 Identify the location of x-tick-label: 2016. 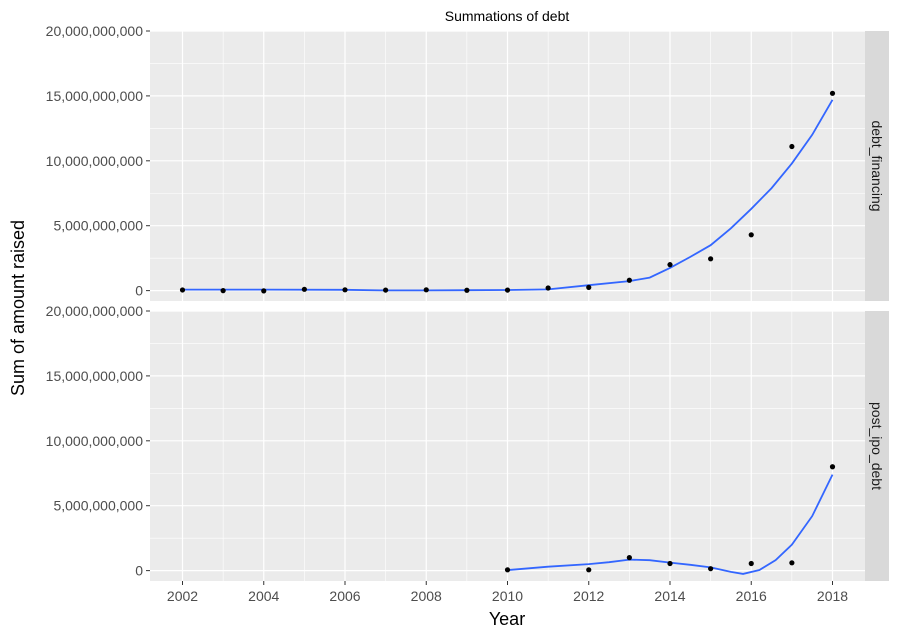
(751, 596).